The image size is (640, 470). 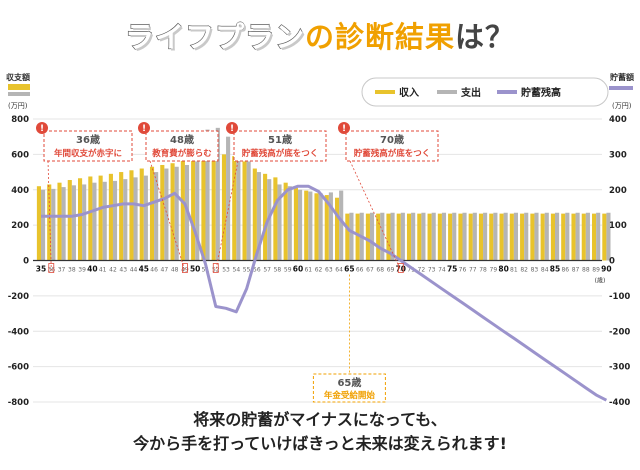 I want to click on x-tick-label: 67, so click(x=370, y=270).